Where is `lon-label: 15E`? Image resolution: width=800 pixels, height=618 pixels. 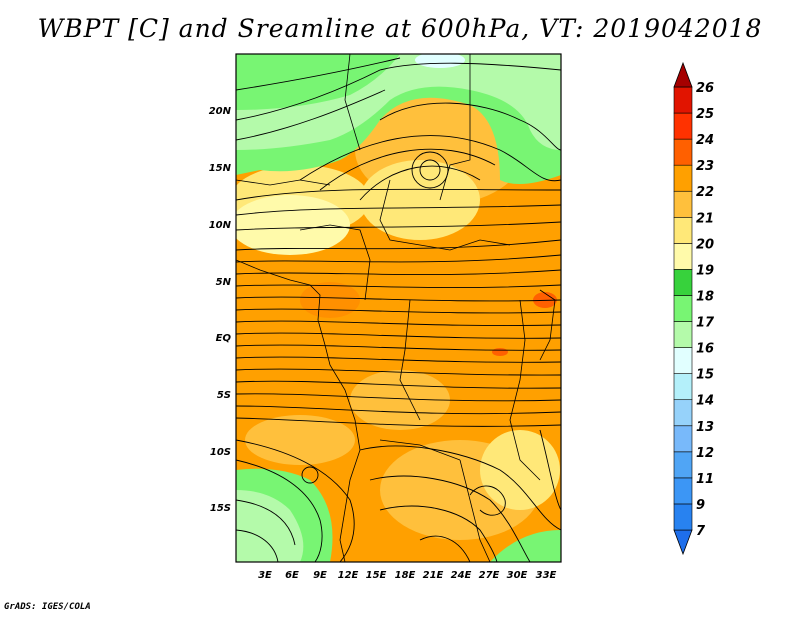 lon-label: 15E is located at coordinates (376, 575).